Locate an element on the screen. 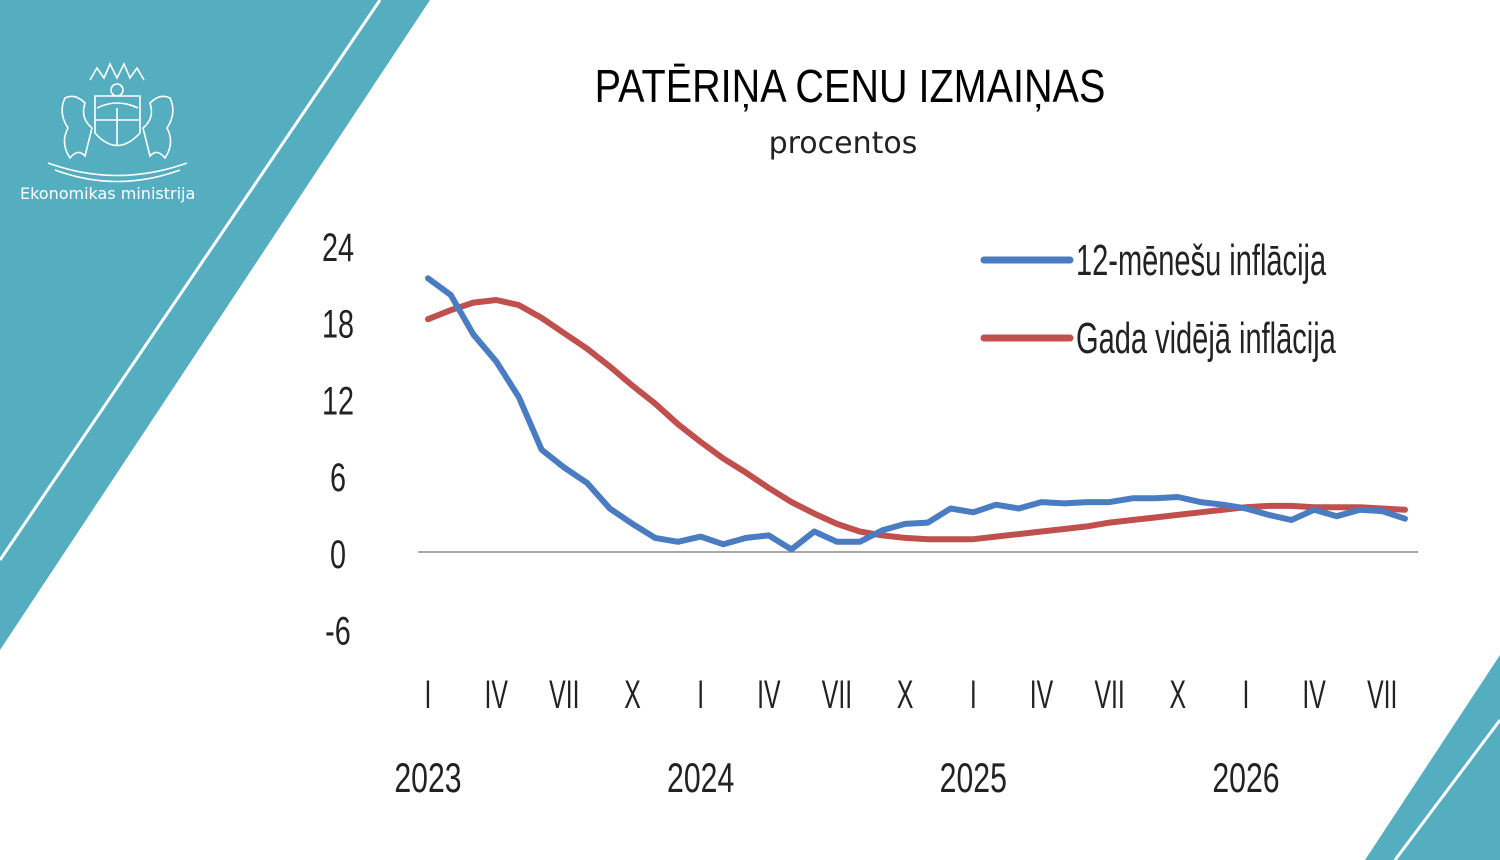  latvia-coat-of-arms-icon is located at coordinates (117, 122).